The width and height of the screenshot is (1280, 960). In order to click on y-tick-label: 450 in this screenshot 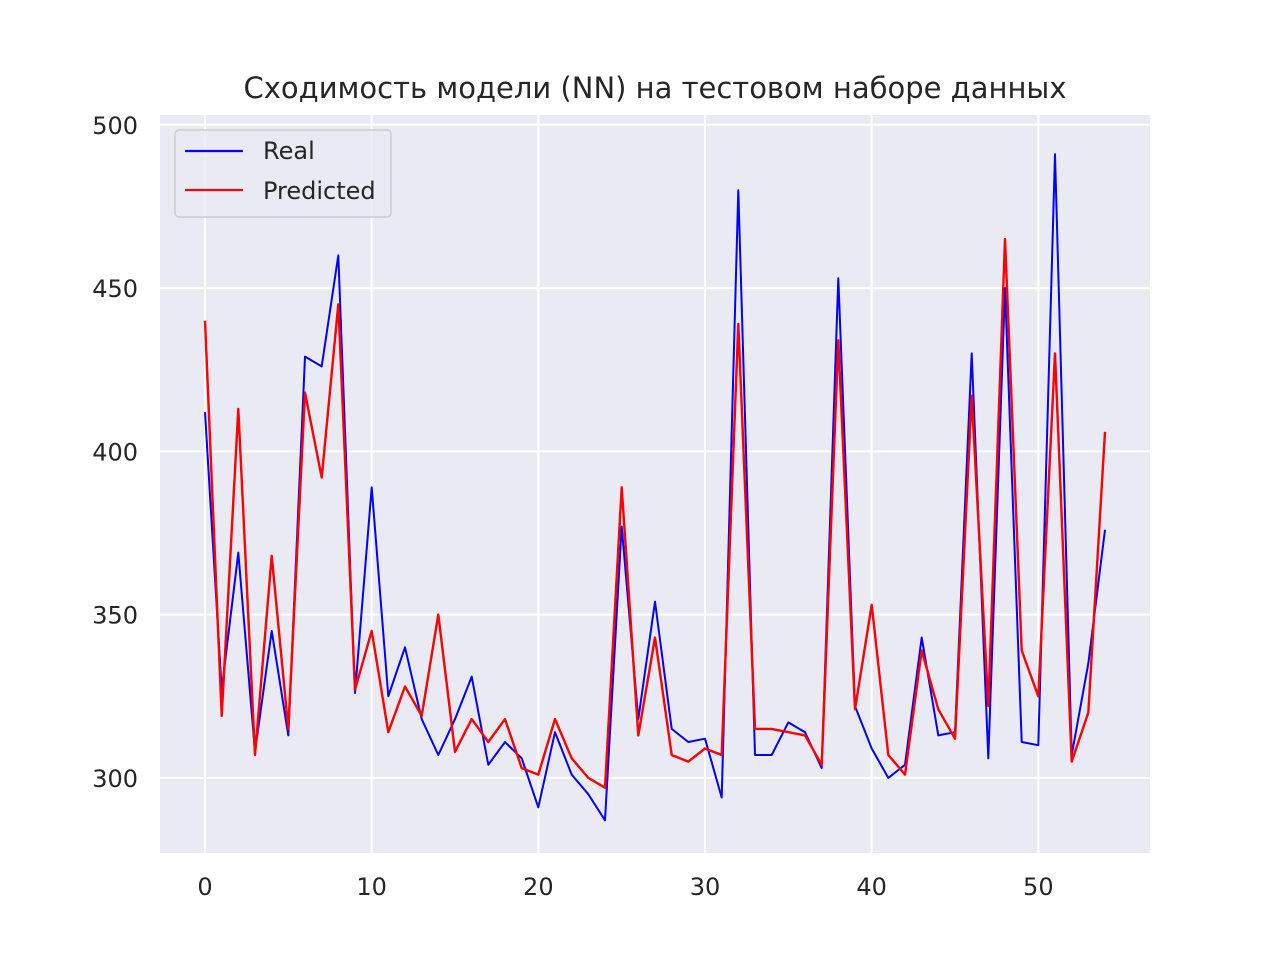, I will do `click(115, 289)`.